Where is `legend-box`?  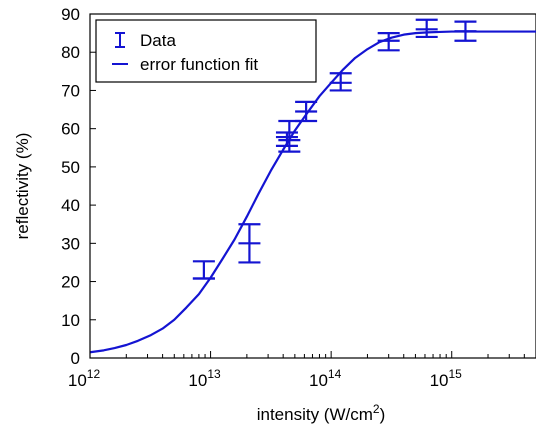 legend-box is located at coordinates (206, 51).